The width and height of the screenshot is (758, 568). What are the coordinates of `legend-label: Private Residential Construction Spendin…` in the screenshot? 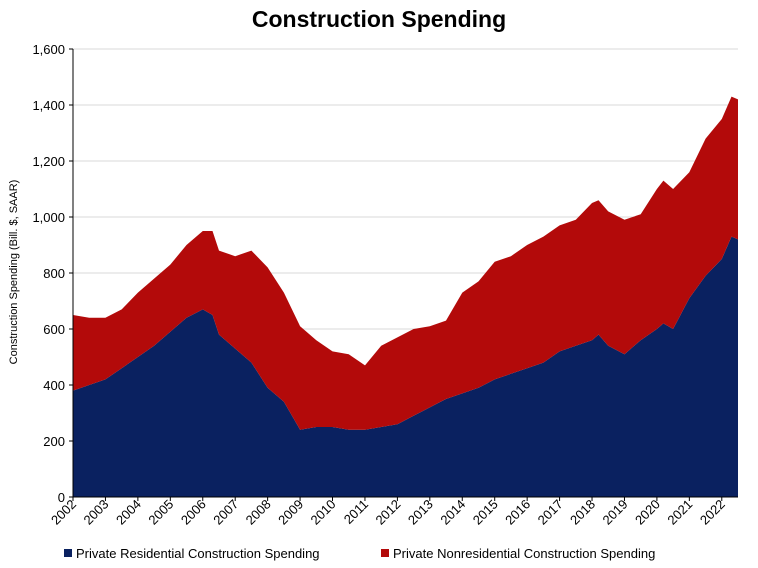 It's located at (198, 553).